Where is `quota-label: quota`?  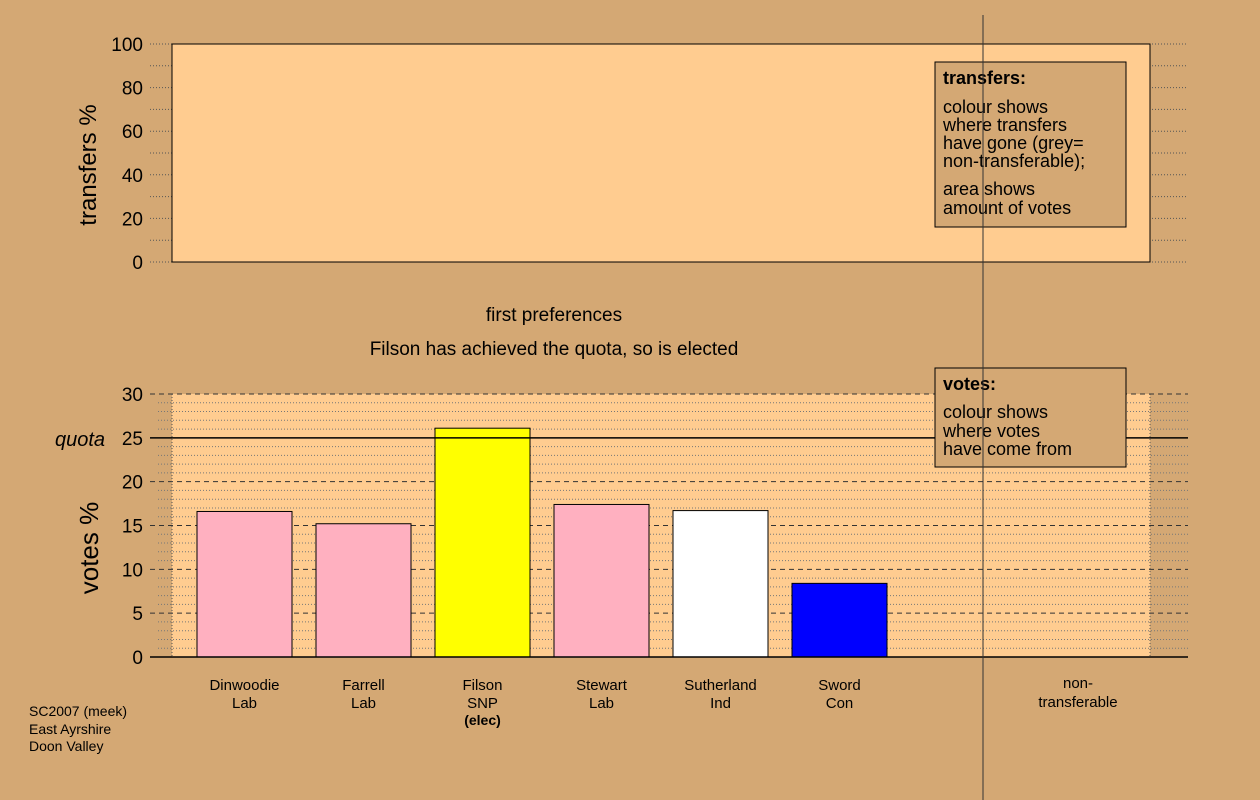
quota-label: quota is located at coordinates (80, 440).